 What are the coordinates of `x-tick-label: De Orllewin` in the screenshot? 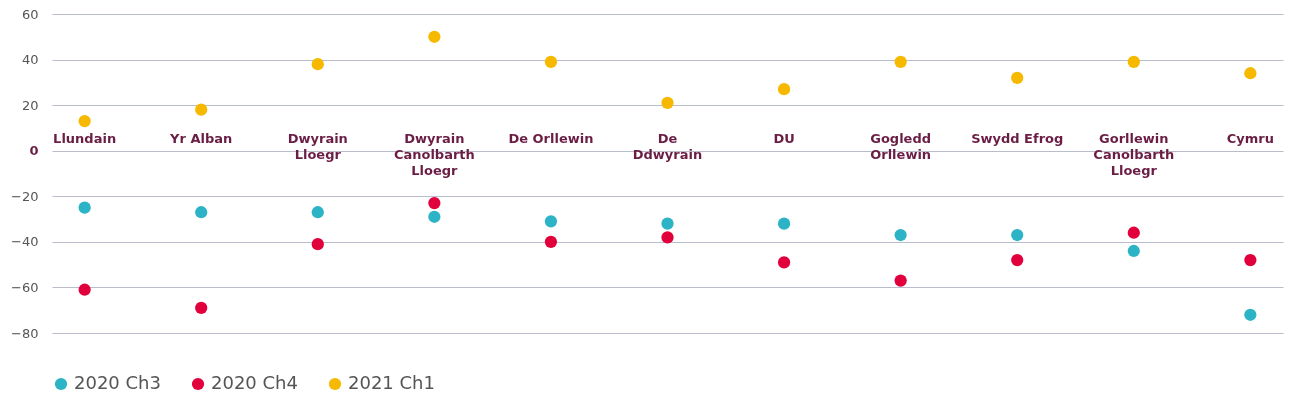 It's located at (551, 138).